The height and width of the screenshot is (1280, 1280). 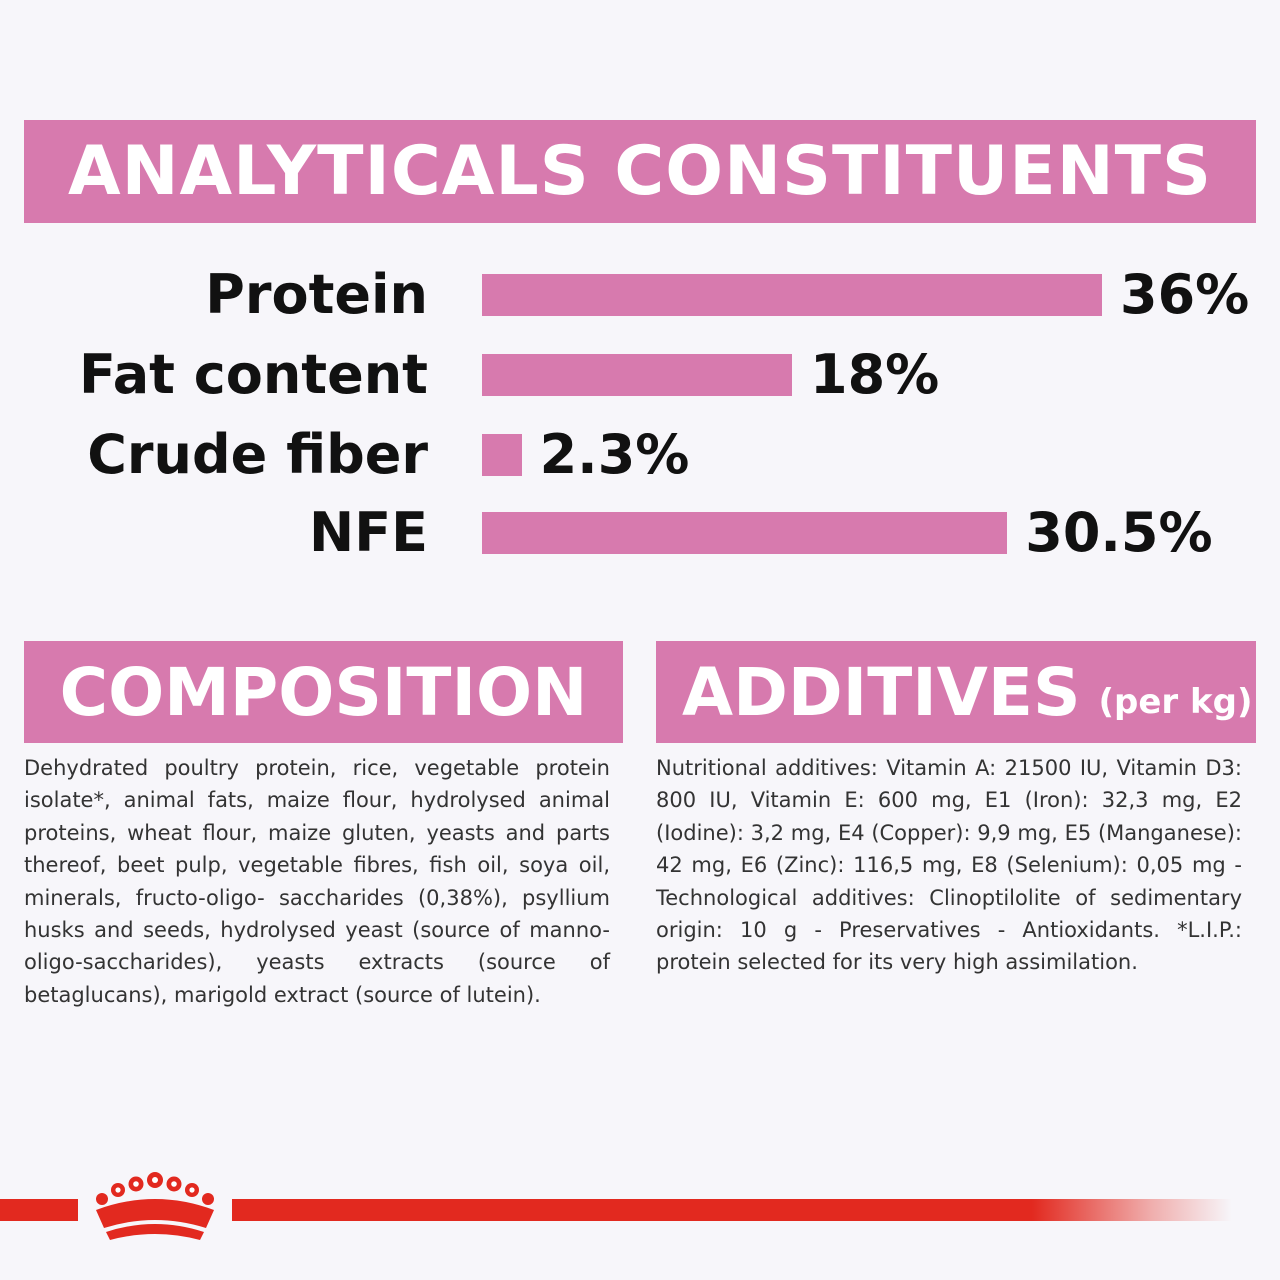 I want to click on footer-line-left, so click(x=39, y=1210).